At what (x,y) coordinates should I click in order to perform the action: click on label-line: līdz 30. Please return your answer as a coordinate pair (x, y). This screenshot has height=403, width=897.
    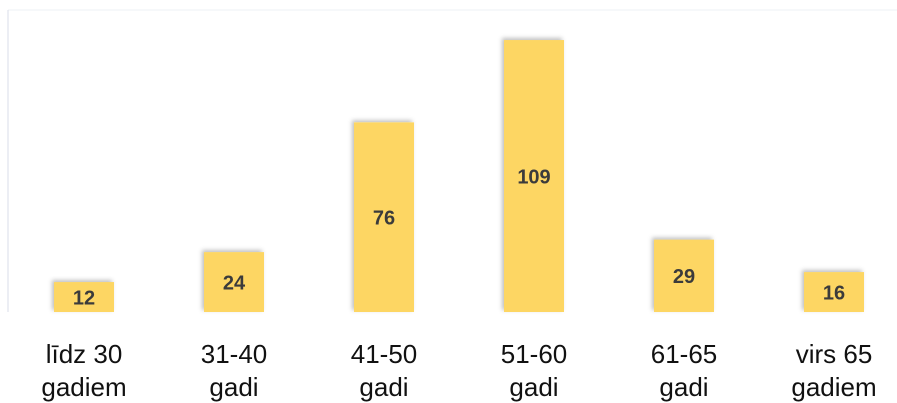
    Looking at the image, I should click on (84, 354).